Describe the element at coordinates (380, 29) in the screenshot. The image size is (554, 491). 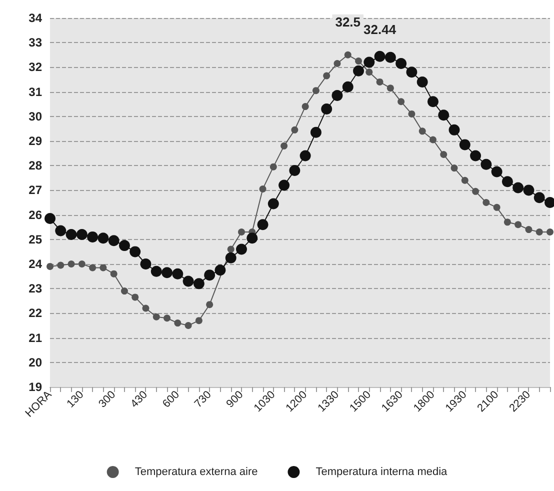
I see `data-label: 32.44` at that location.